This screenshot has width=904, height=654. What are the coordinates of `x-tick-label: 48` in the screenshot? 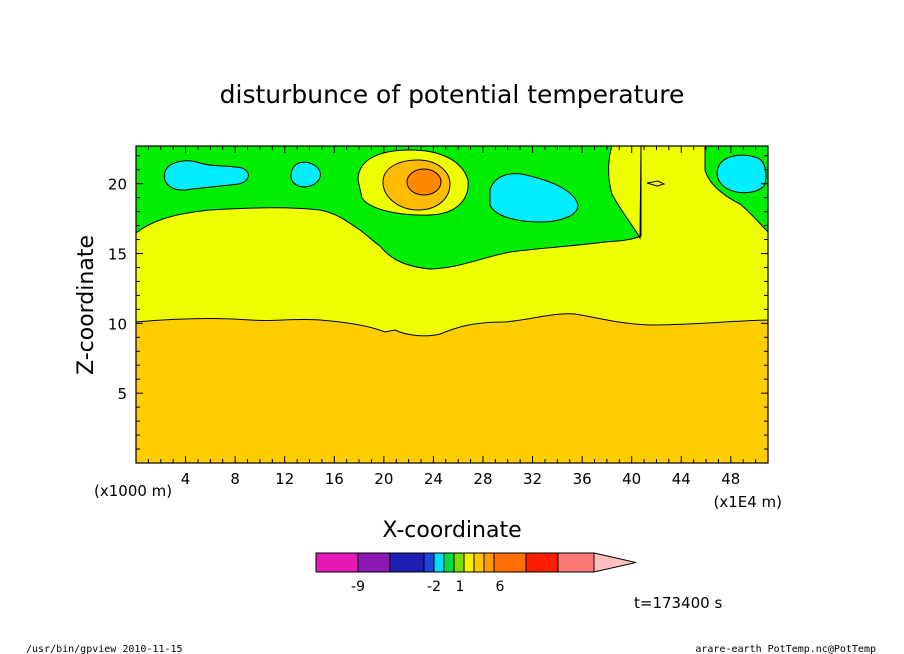 It's located at (730, 479).